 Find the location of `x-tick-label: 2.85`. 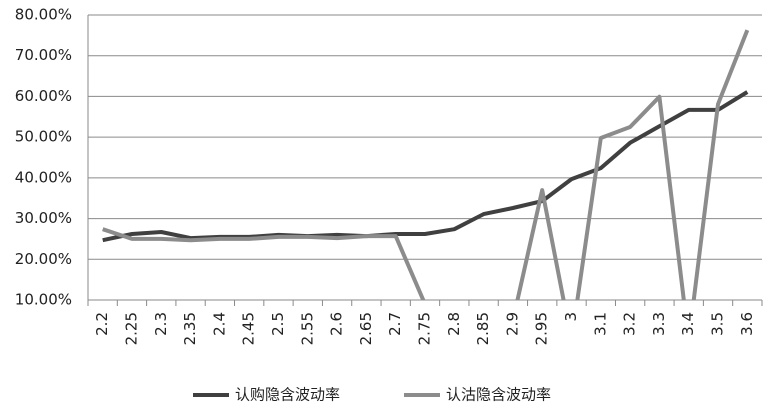

x-tick-label: 2.85 is located at coordinates (483, 328).